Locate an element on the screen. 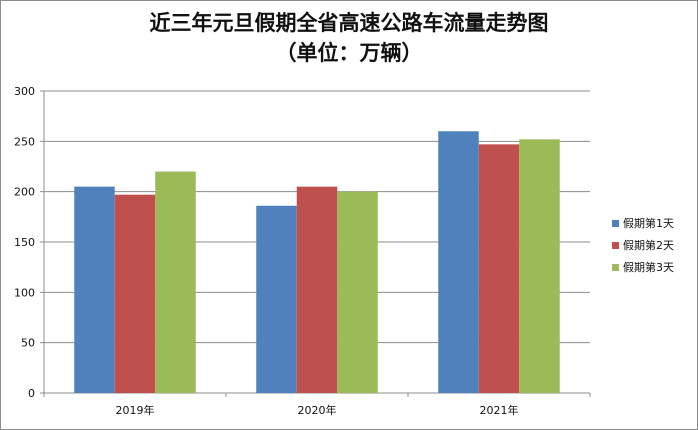 The image size is (698, 430). y-tick-label: 0 is located at coordinates (31, 393).